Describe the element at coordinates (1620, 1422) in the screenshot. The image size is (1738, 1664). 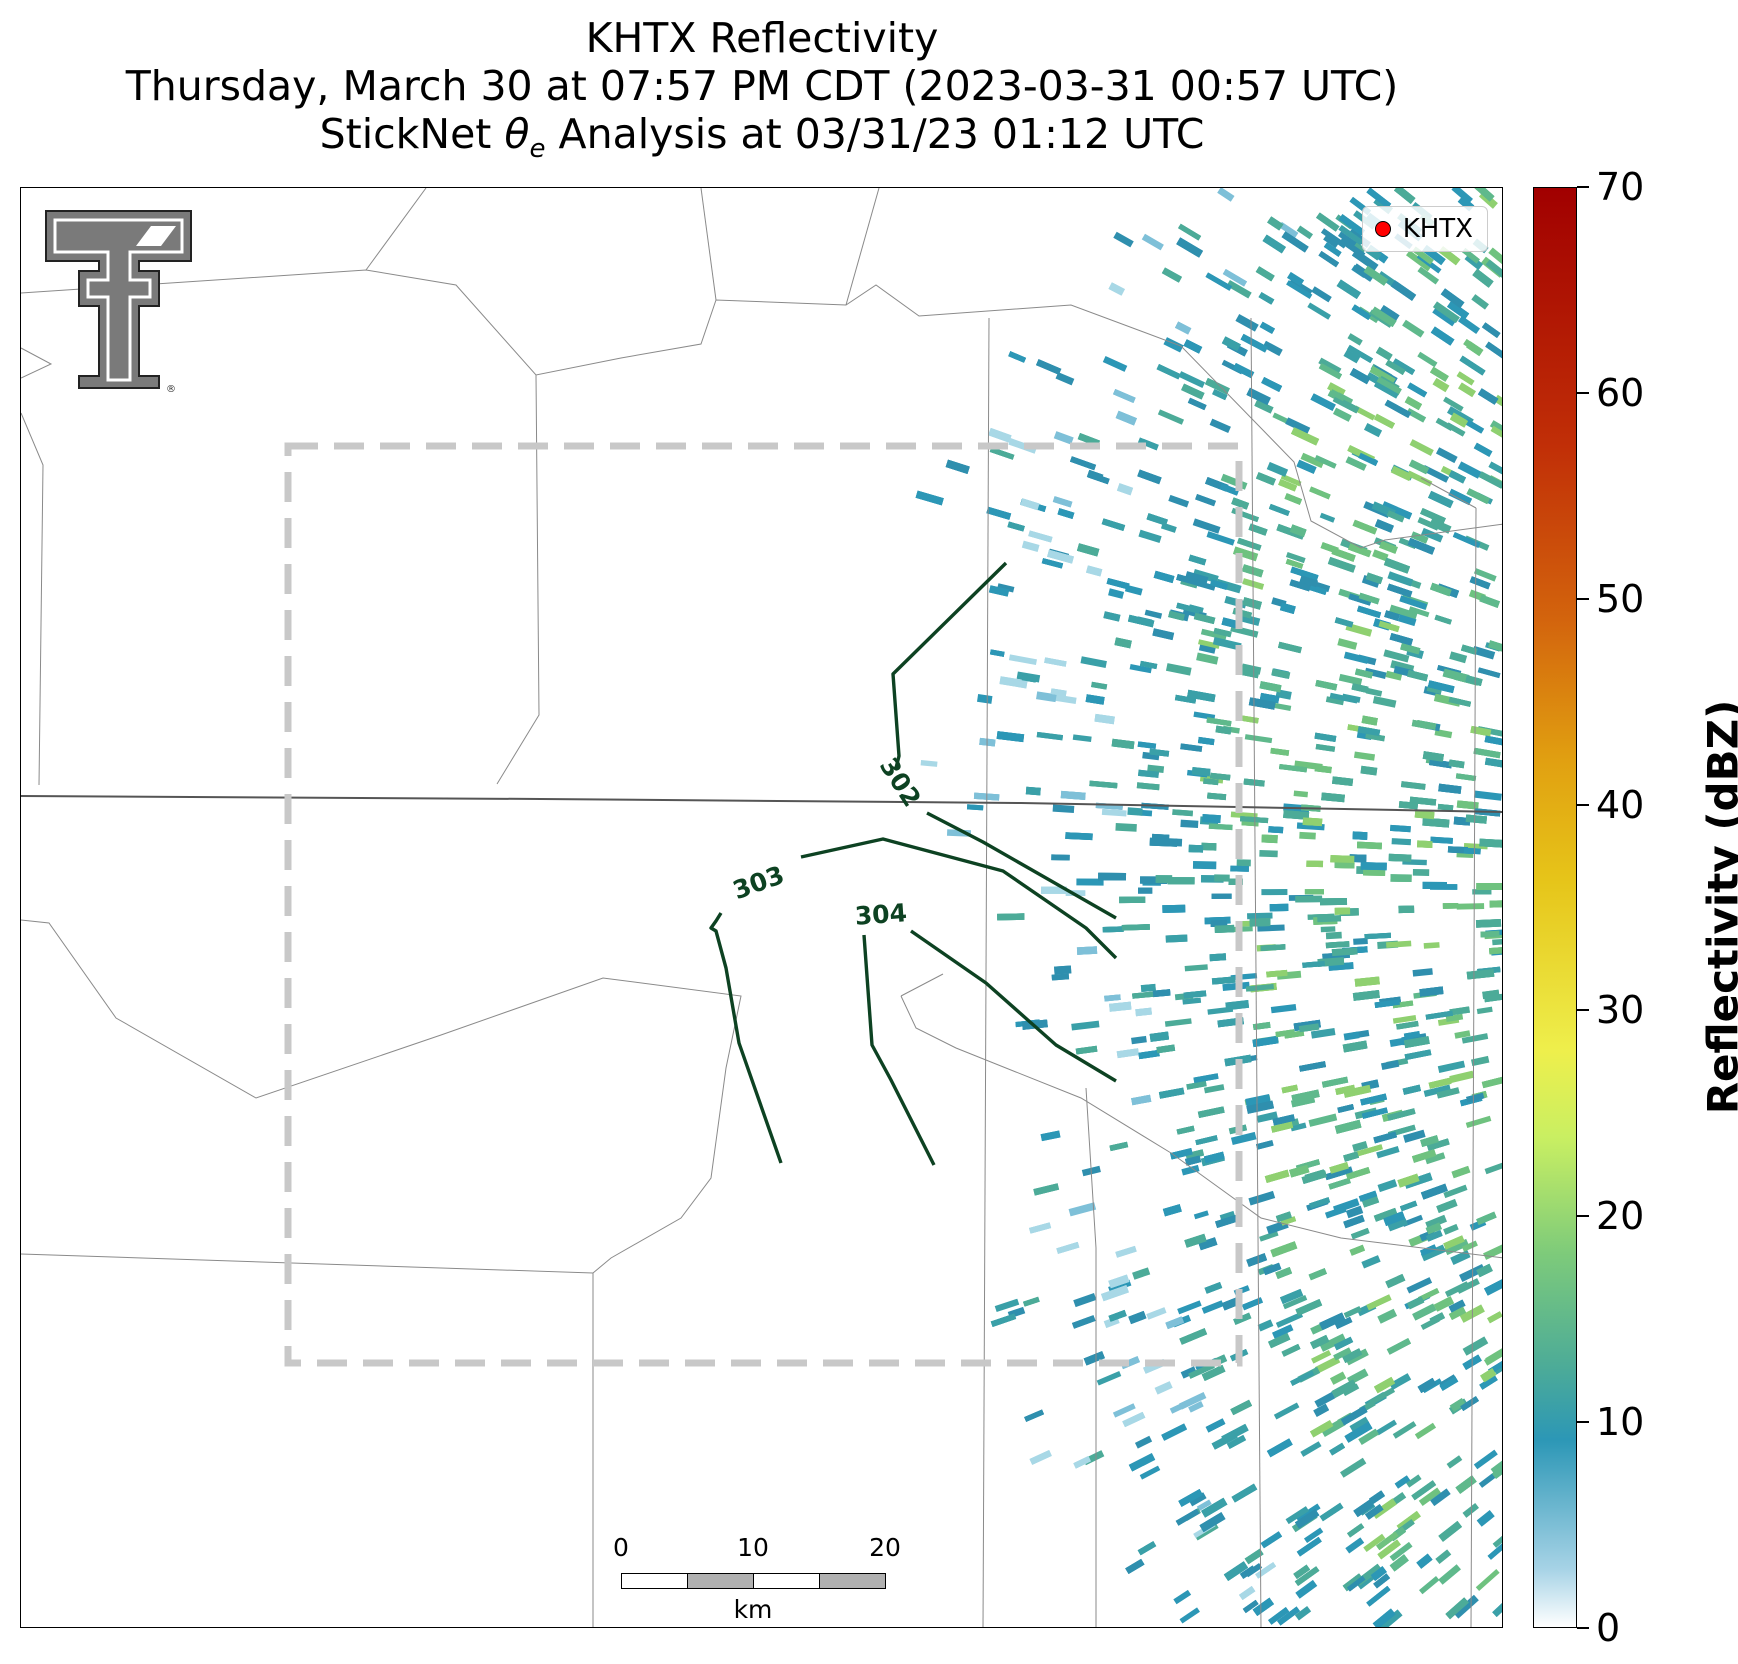
I see `colorbar-tick-label: 10` at that location.